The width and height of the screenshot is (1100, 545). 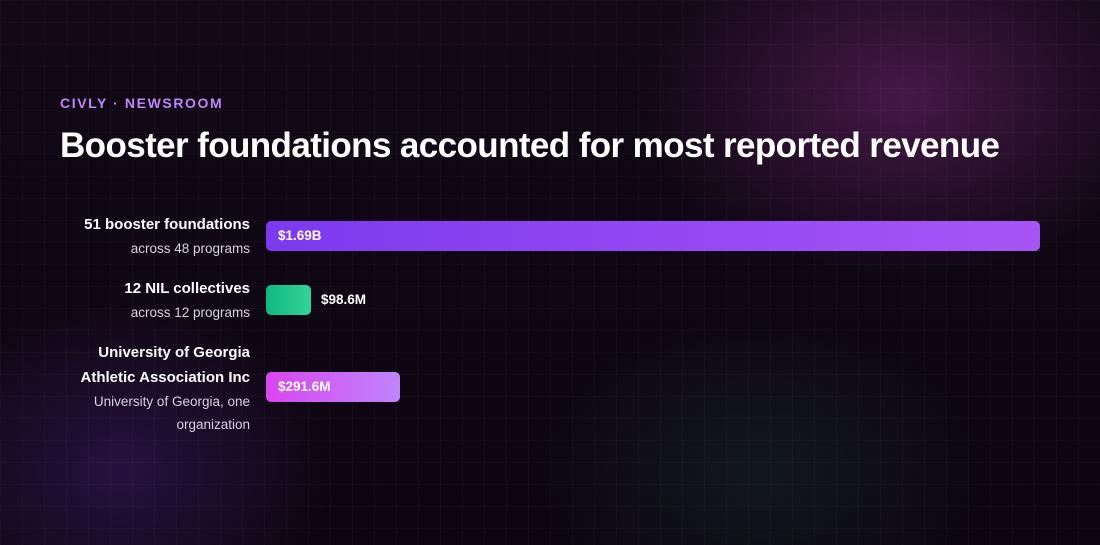 I want to click on category-title: 51 booster foundations, so click(x=167, y=224).